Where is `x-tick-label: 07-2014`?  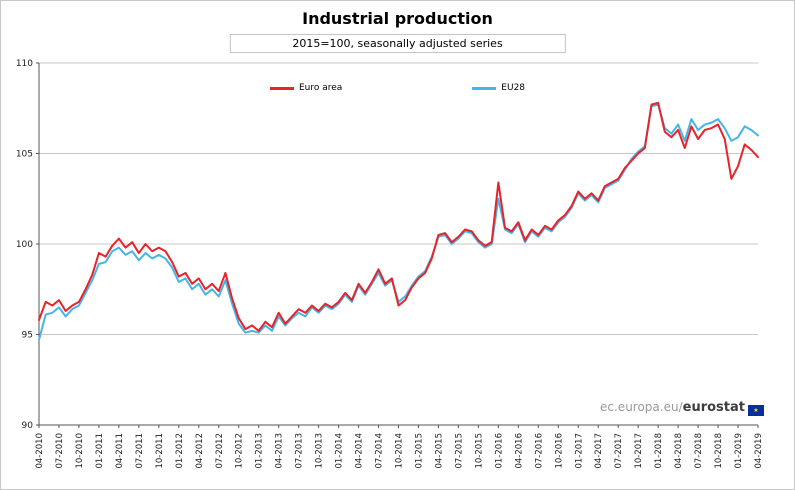
x-tick-label: 07-2014 is located at coordinates (380, 451).